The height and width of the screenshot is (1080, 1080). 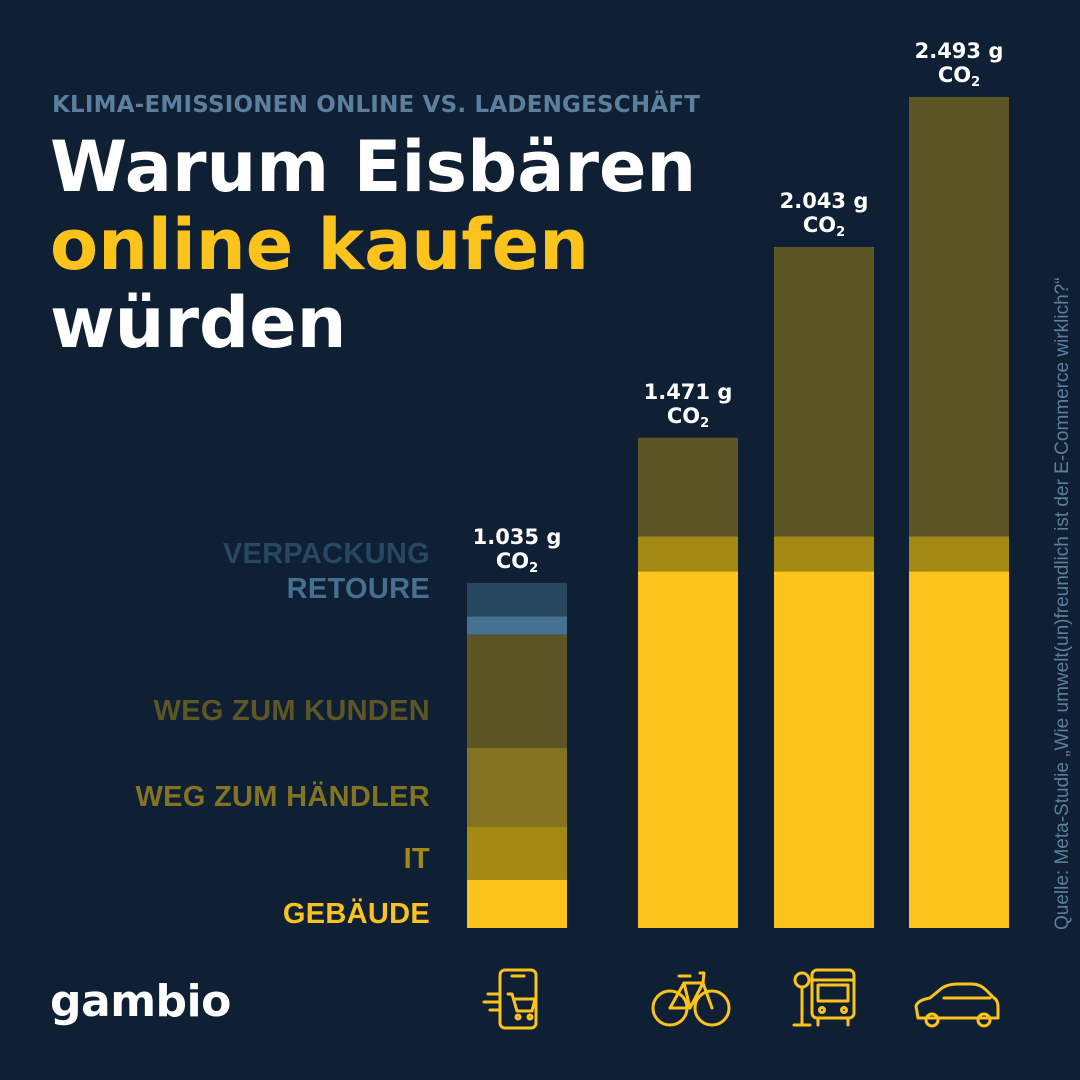 I want to click on chart-title: Warum Eisbären online kaufen würden, so click(x=373, y=245).